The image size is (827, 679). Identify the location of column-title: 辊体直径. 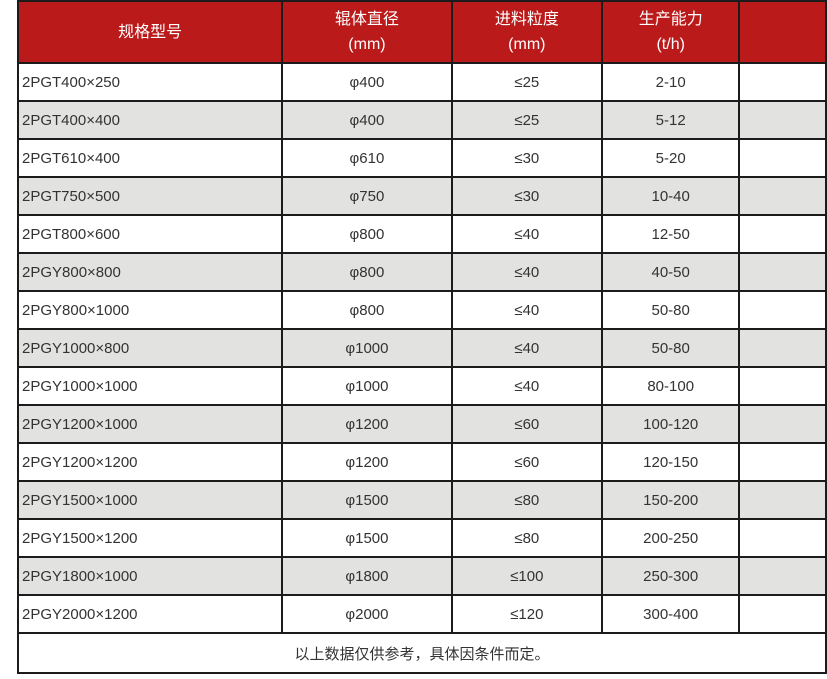
(366, 19).